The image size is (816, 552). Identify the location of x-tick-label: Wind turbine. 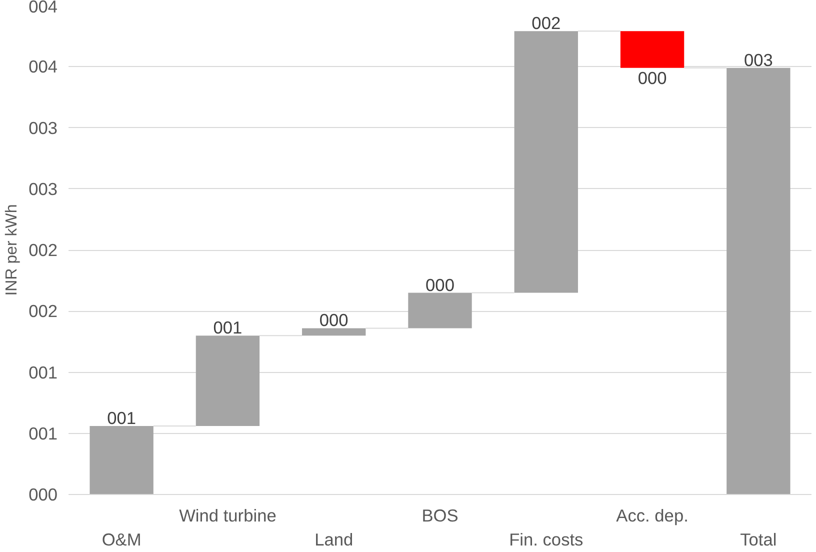
(227, 516).